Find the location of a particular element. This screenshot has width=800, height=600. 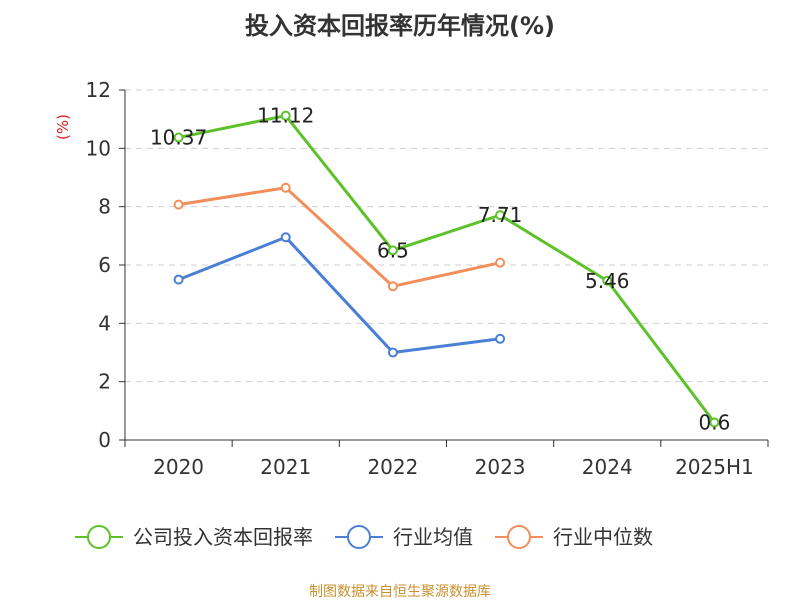

x-tick-label: 2022 is located at coordinates (392, 467).